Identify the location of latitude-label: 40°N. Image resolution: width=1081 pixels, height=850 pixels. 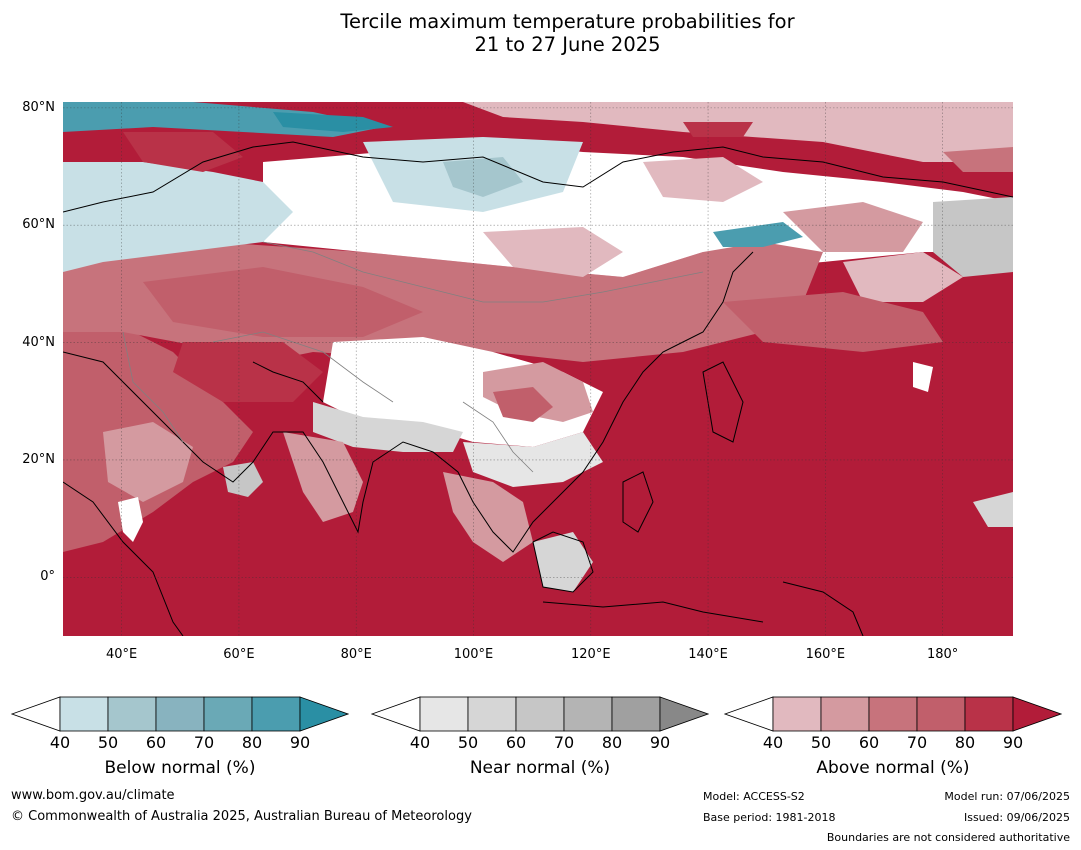
(38, 342).